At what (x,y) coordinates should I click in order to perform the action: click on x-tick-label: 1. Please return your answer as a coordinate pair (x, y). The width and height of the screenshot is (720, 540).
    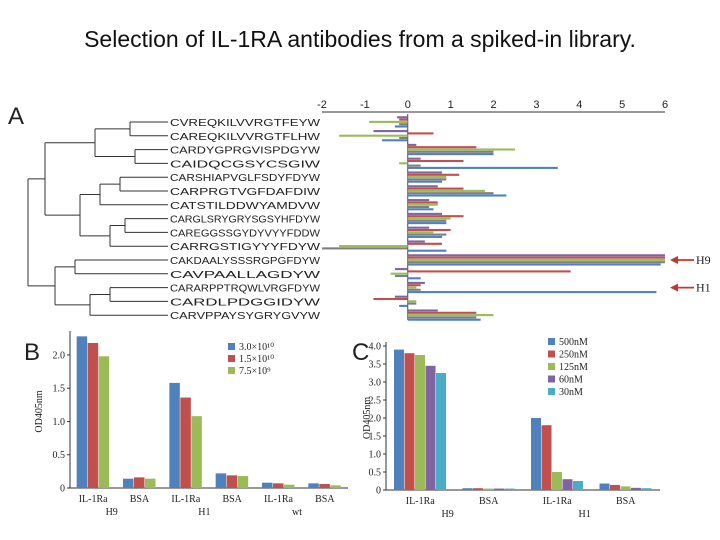
    Looking at the image, I should click on (451, 105).